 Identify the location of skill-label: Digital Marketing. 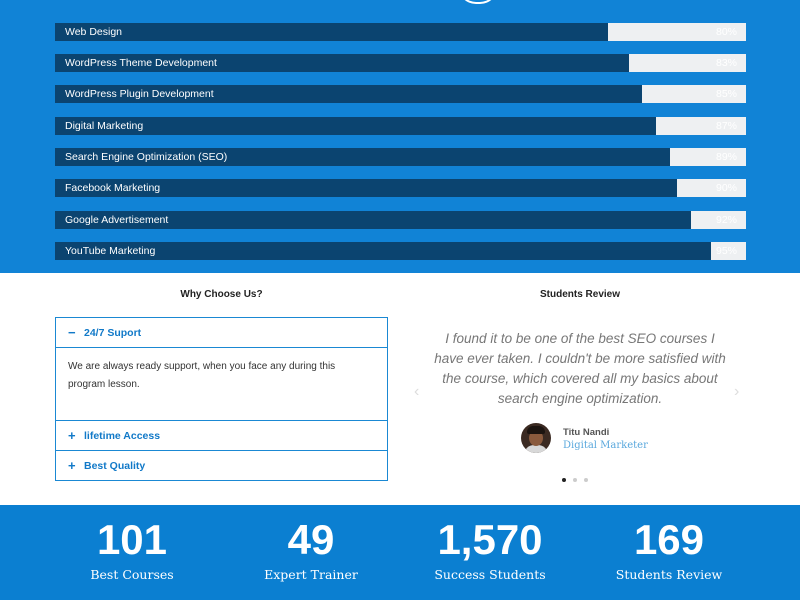
(104, 126).